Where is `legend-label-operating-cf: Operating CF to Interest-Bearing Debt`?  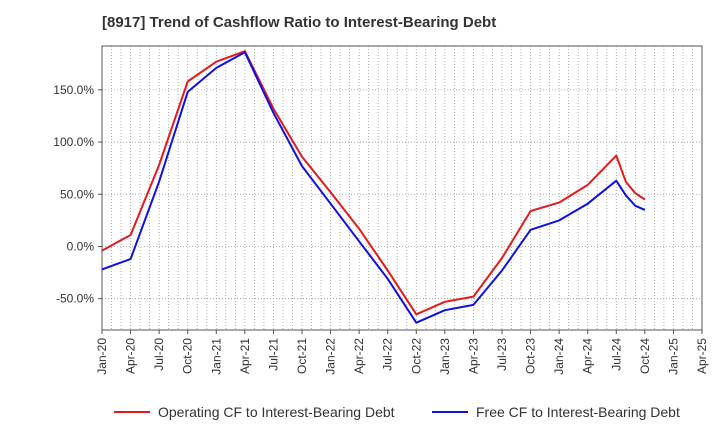 legend-label-operating-cf: Operating CF to Interest-Bearing Debt is located at coordinates (276, 412).